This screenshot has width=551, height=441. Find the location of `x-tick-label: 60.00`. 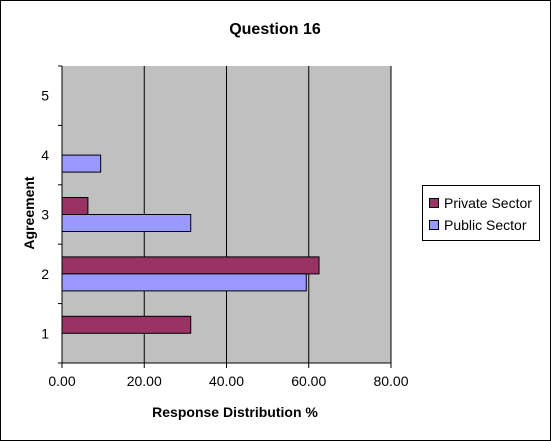

x-tick-label: 60.00 is located at coordinates (308, 381).